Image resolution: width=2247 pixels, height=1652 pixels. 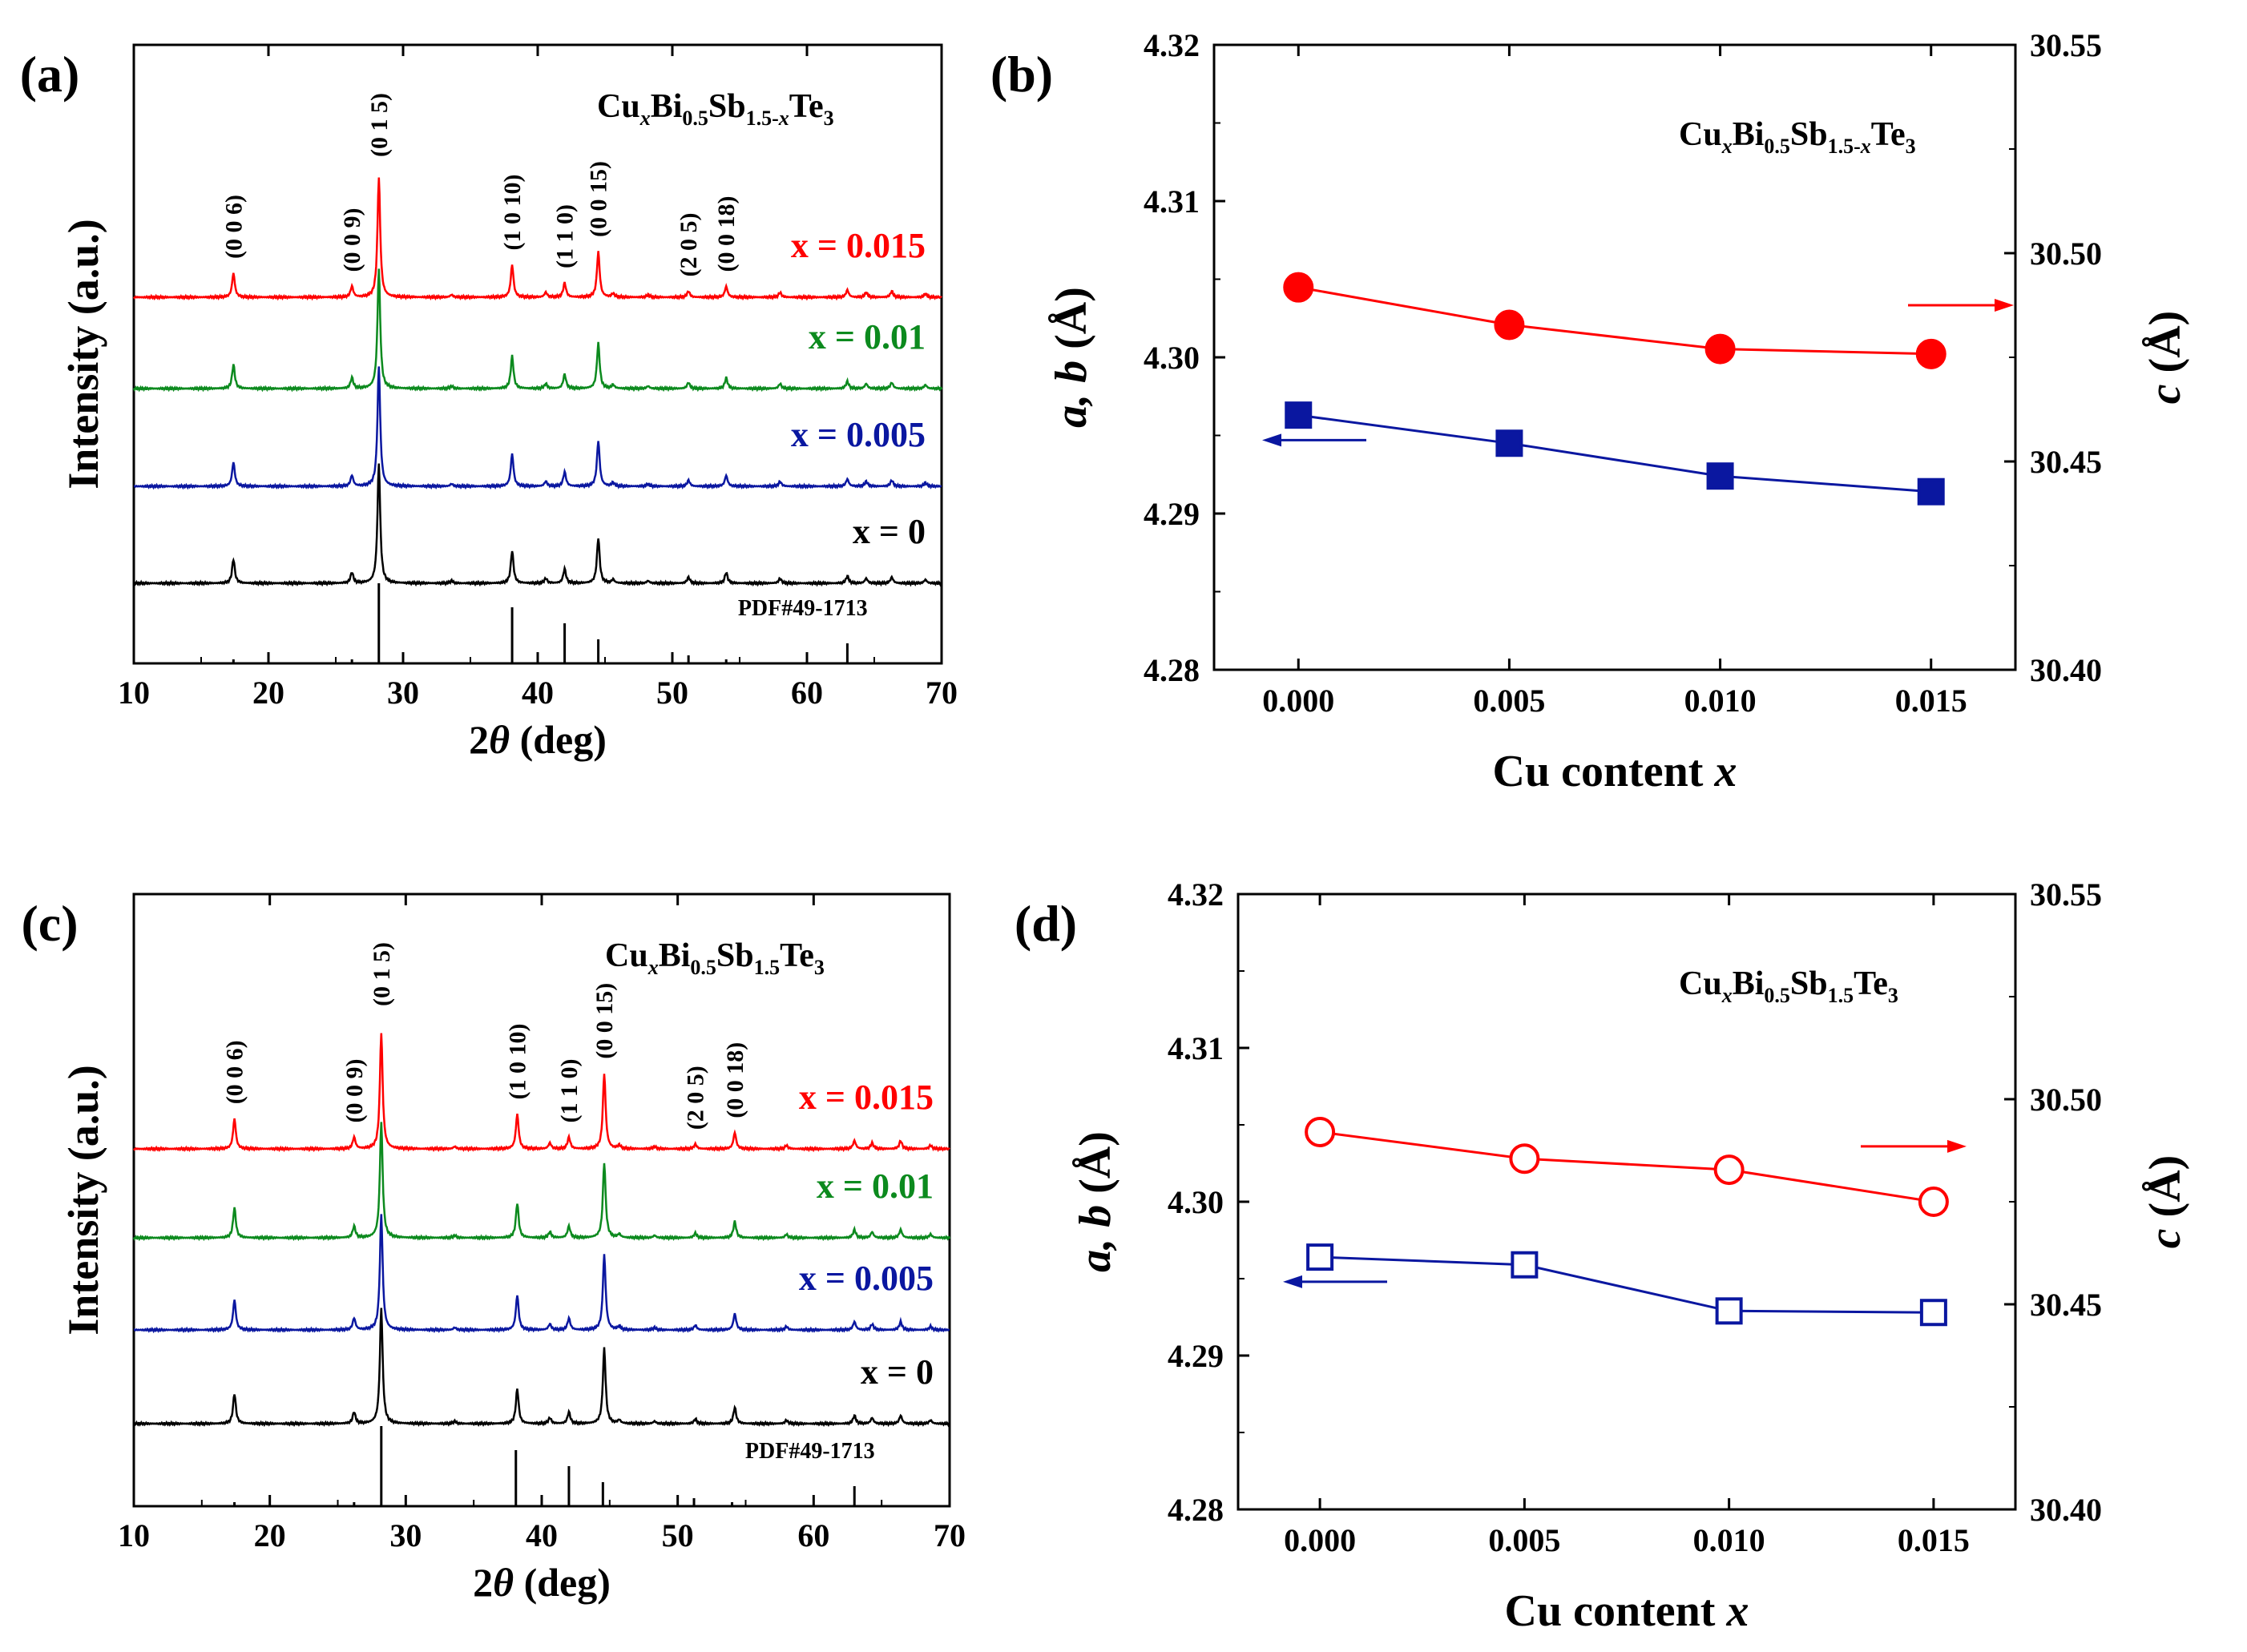 What do you see at coordinates (403, 693) in the screenshot?
I see `x-tick-label-2: 30` at bounding box center [403, 693].